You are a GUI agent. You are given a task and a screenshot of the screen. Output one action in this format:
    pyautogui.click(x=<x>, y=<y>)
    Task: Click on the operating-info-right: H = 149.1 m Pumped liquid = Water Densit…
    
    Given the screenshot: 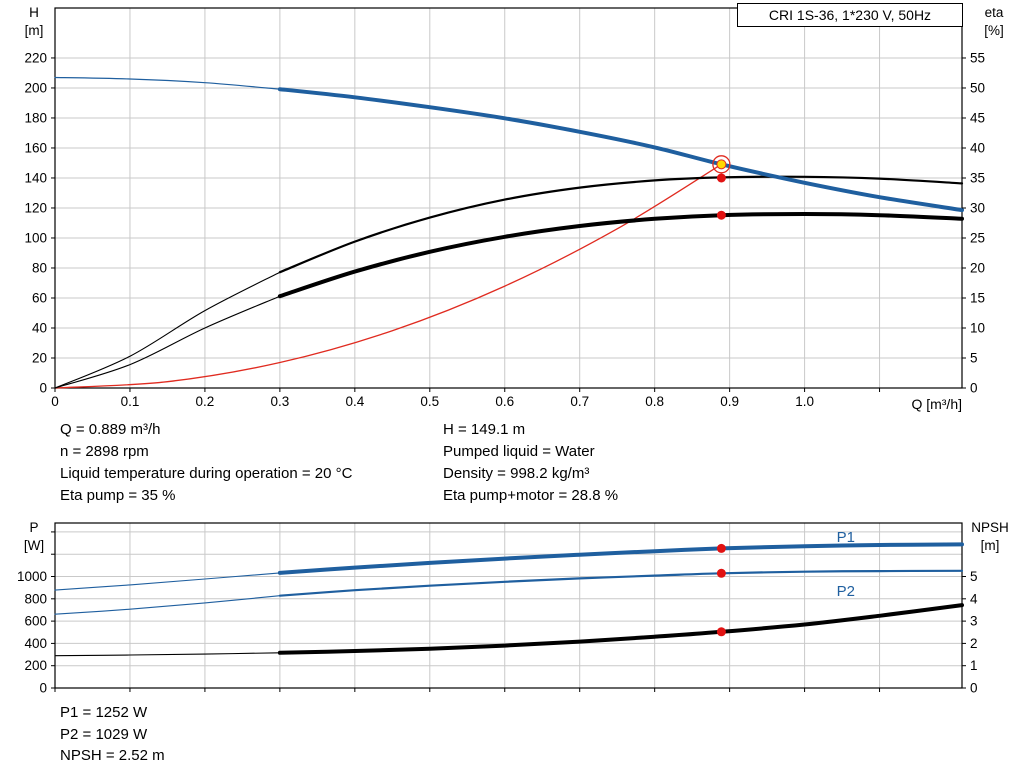 What is the action you would take?
    pyautogui.click(x=530, y=463)
    